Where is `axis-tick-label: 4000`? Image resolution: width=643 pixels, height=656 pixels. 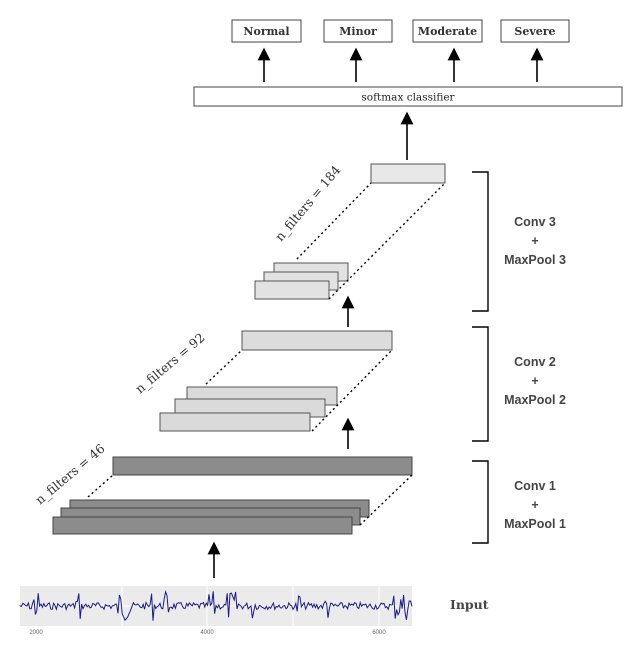
axis-tick-label: 4000 is located at coordinates (207, 633).